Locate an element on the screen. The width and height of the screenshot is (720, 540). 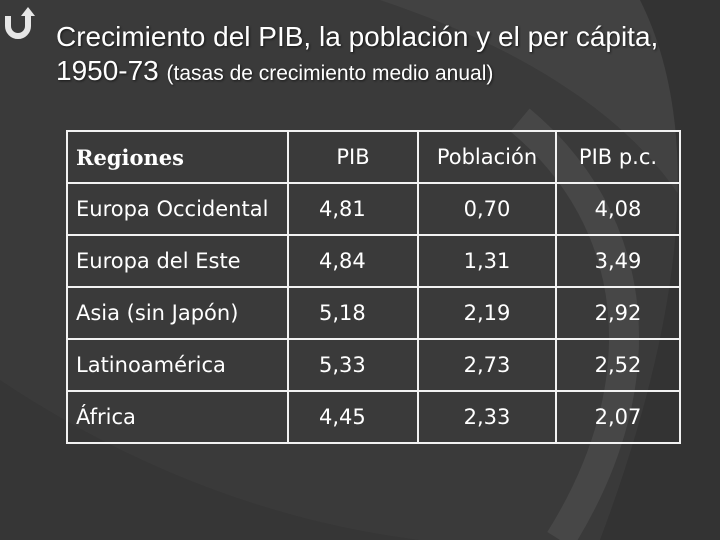
cell-pib-pc: 4,08 is located at coordinates (618, 209).